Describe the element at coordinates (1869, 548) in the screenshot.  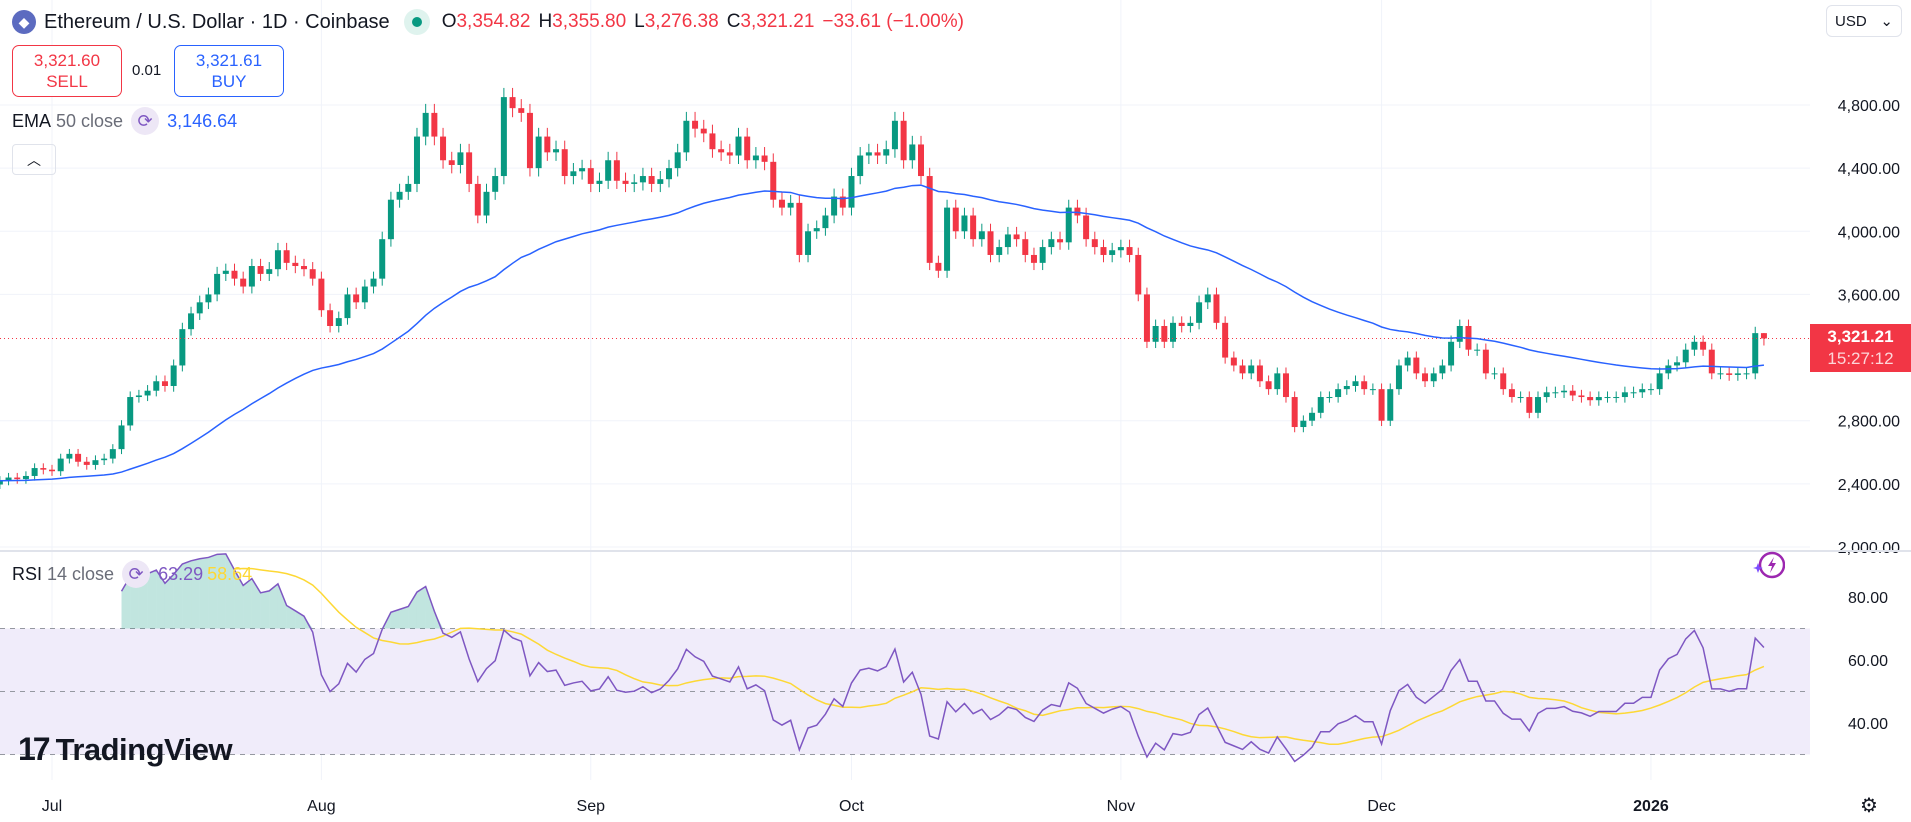
I see `price-tick-label: 2,000.00` at that location.